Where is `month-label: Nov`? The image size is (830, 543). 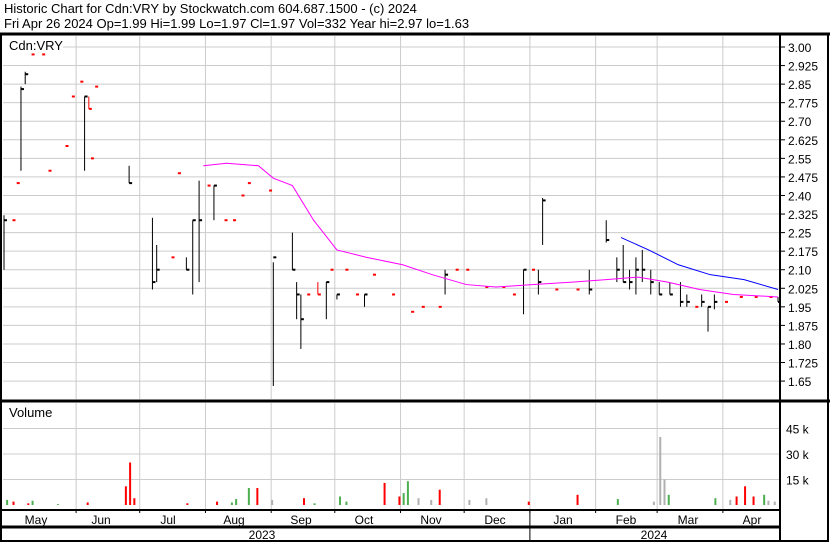 month-label: Nov is located at coordinates (430, 520).